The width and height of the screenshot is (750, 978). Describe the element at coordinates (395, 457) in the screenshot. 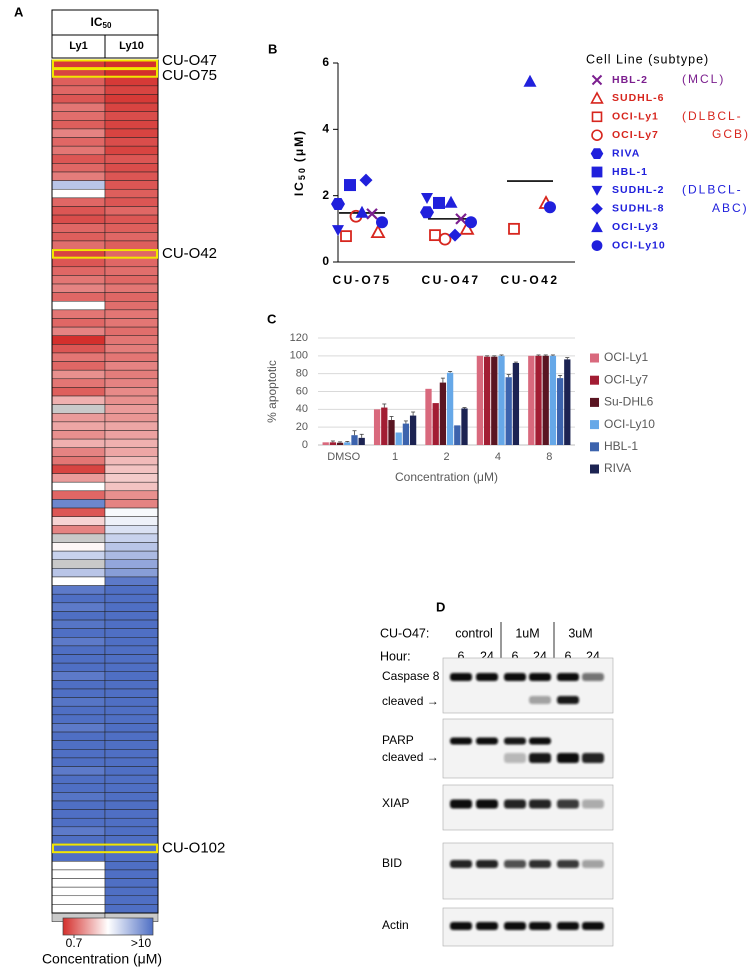

I see `x-tick-label: 1` at that location.